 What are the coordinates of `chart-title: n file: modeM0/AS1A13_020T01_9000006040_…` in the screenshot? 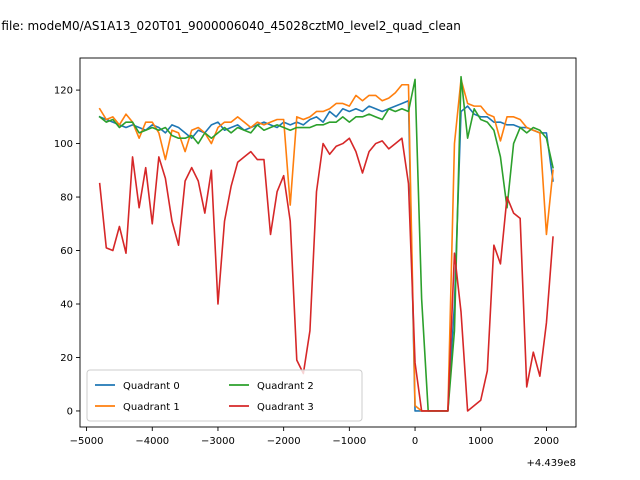 It's located at (230, 26).